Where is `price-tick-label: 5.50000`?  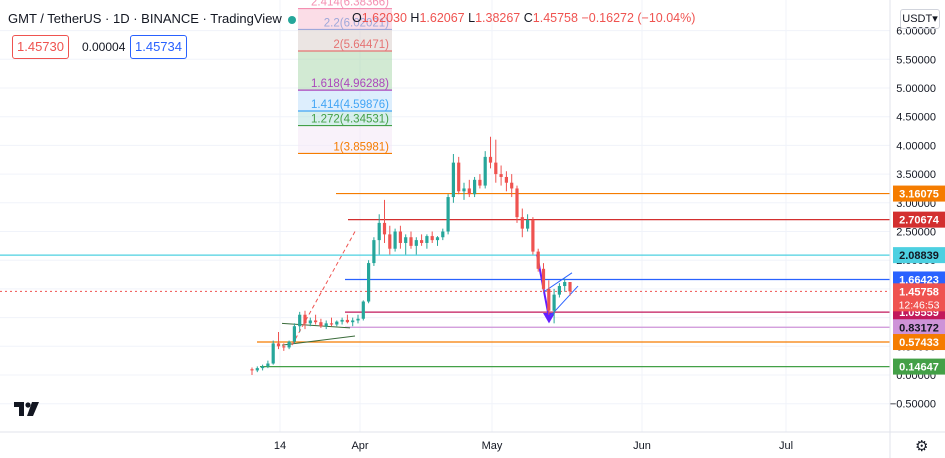 price-tick-label: 5.50000 is located at coordinates (916, 60).